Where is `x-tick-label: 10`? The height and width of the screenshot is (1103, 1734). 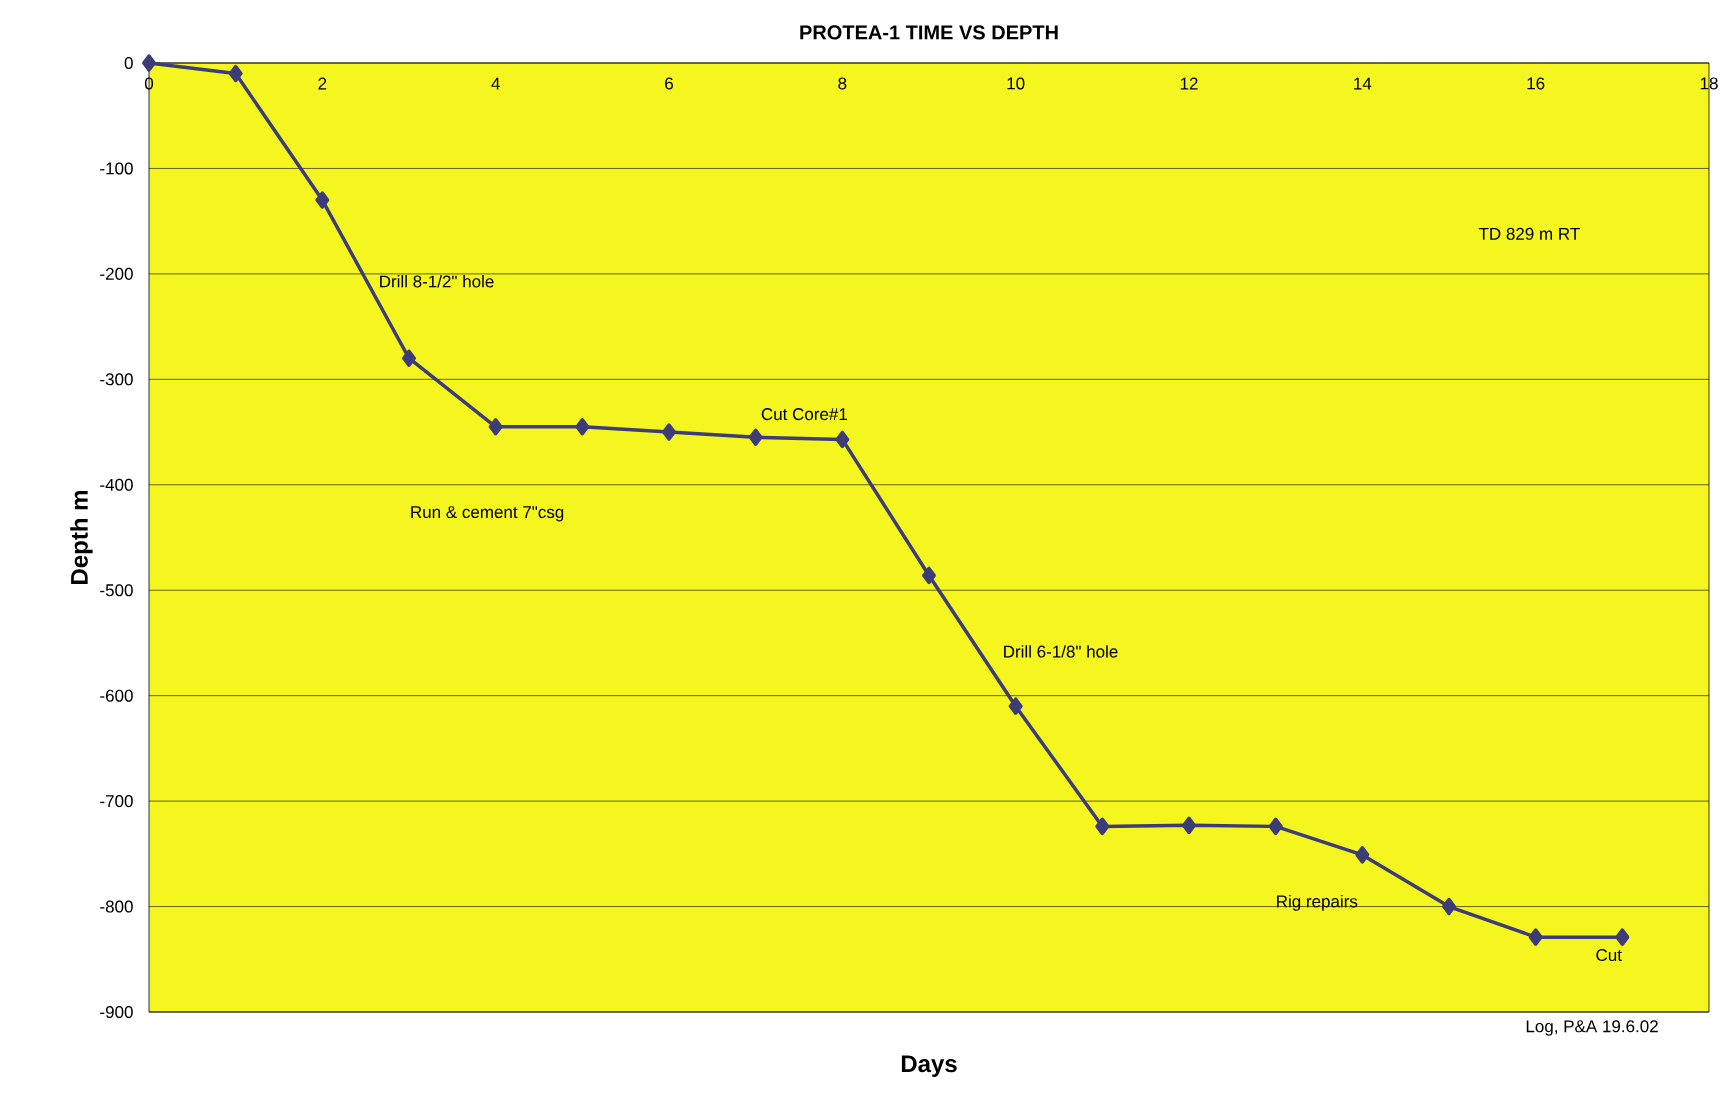 x-tick-label: 10 is located at coordinates (1016, 83).